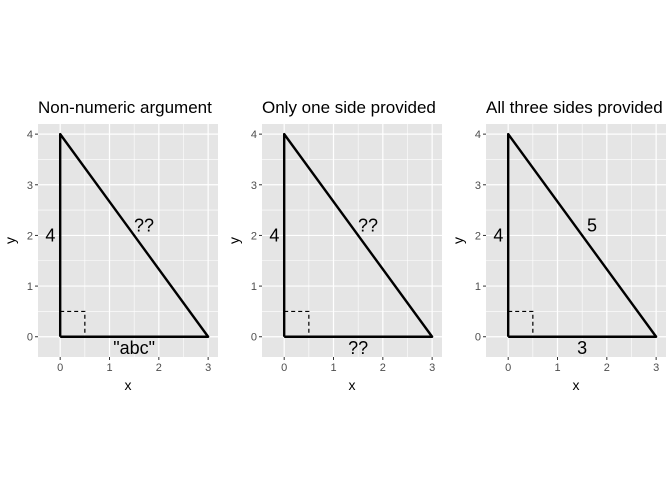 This screenshot has height=480, width=672. I want to click on side-label: 5, so click(592, 225).